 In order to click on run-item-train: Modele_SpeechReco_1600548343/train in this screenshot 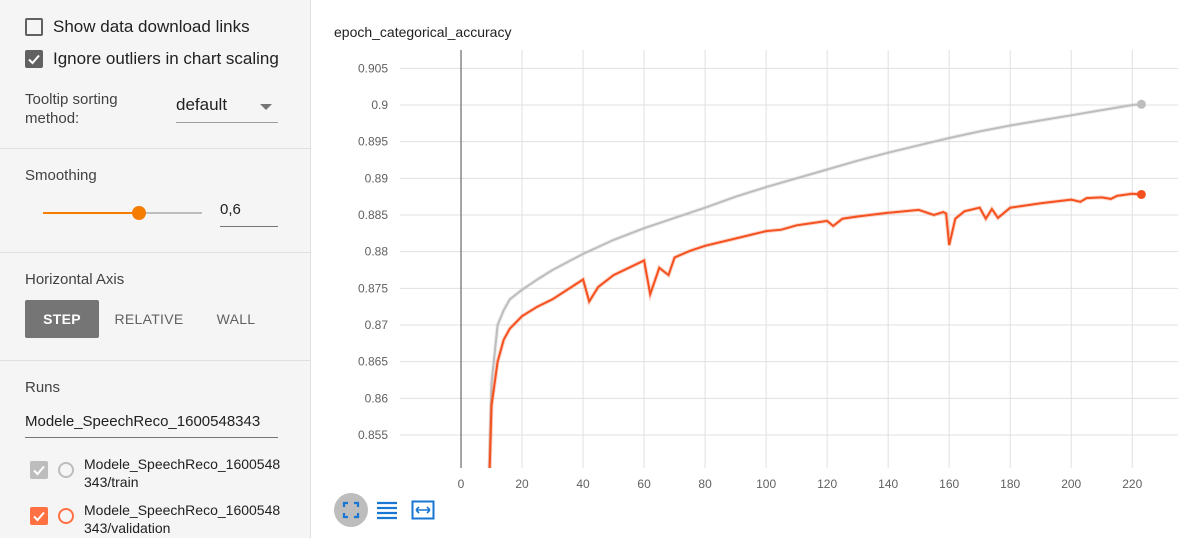, I will do `click(157, 473)`.